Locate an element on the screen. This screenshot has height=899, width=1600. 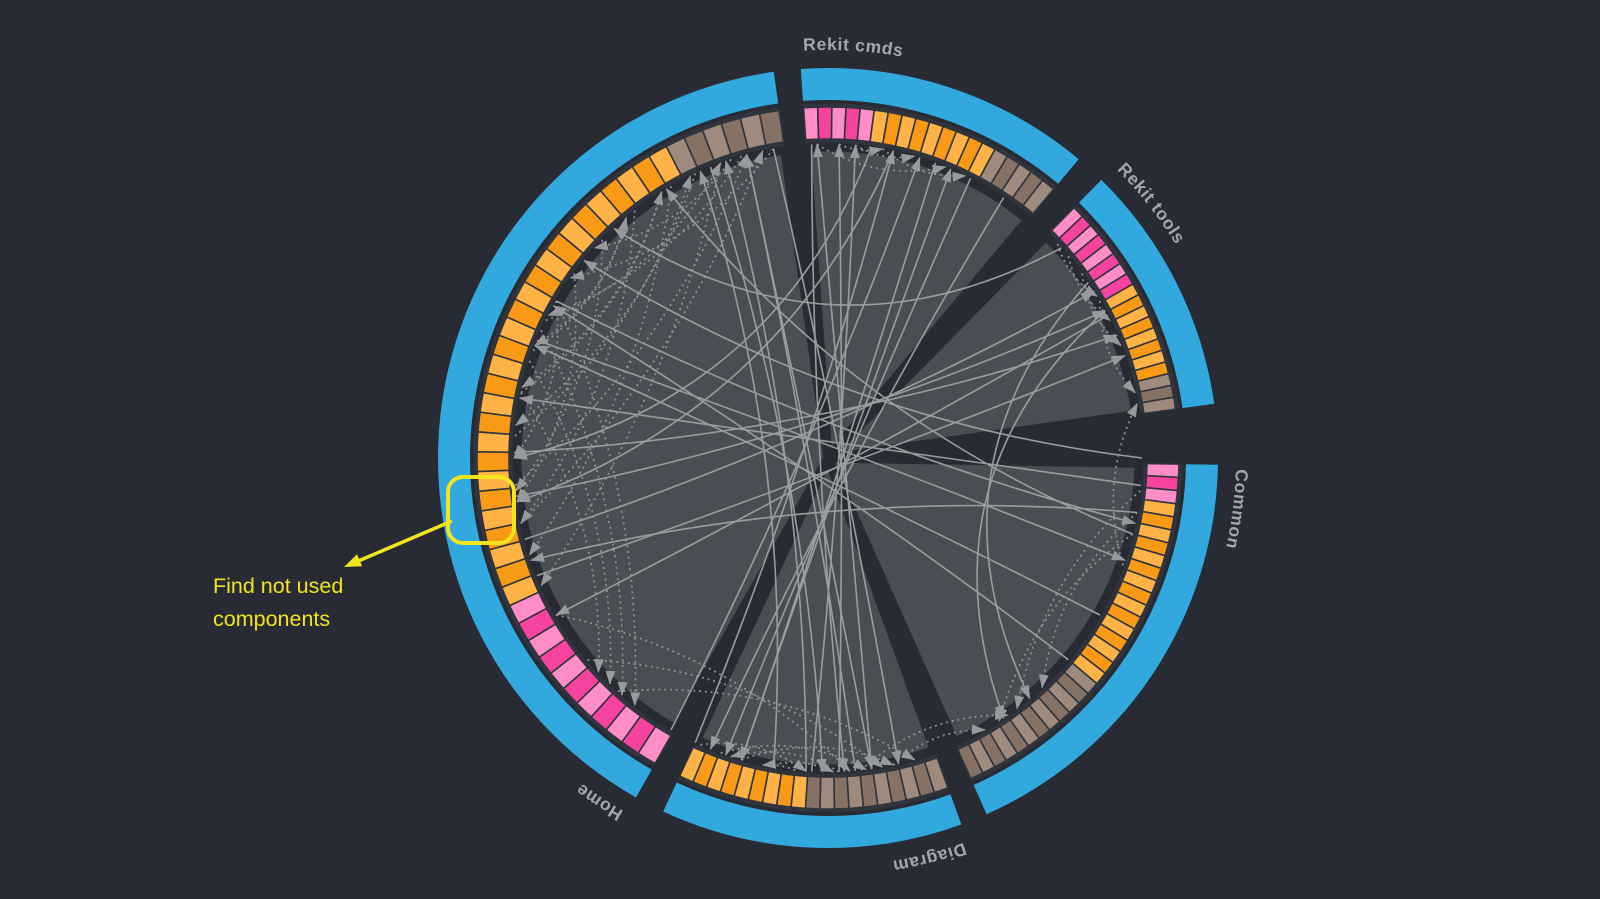
annotation-arrowhead-icon is located at coordinates (353, 560).